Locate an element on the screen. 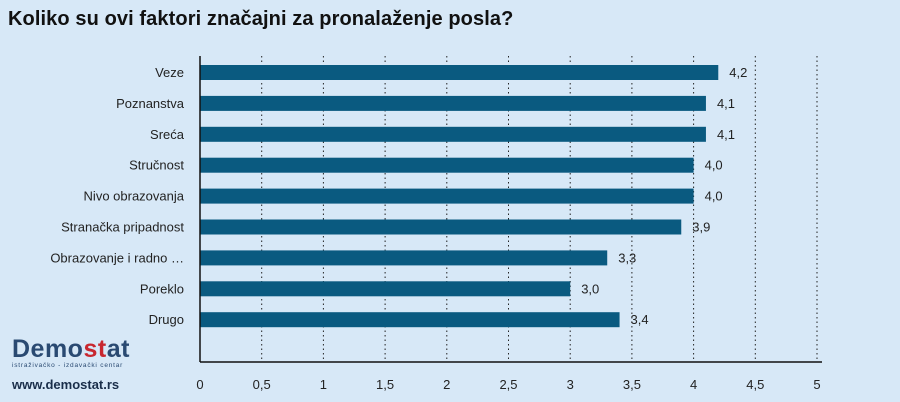 The height and width of the screenshot is (402, 900). value-label: 4,2 is located at coordinates (738, 72).